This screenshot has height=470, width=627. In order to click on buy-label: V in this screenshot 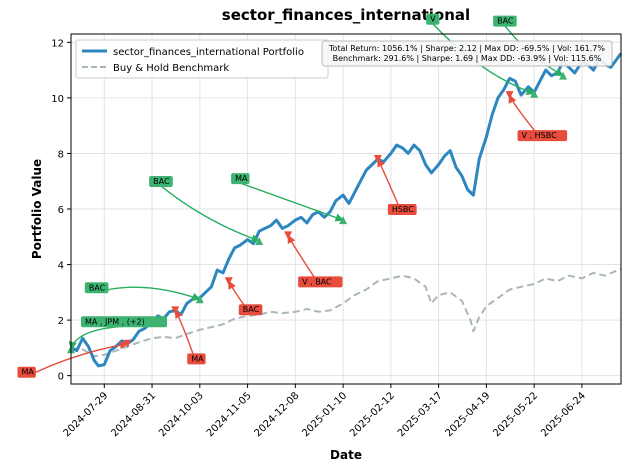, I will do `click(433, 19)`.